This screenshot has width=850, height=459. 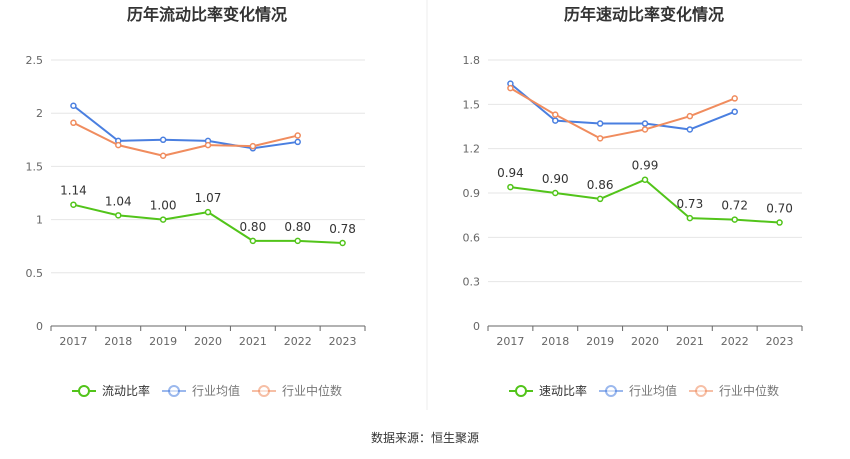 I want to click on legend-item-0: 速动比率, so click(x=548, y=390).